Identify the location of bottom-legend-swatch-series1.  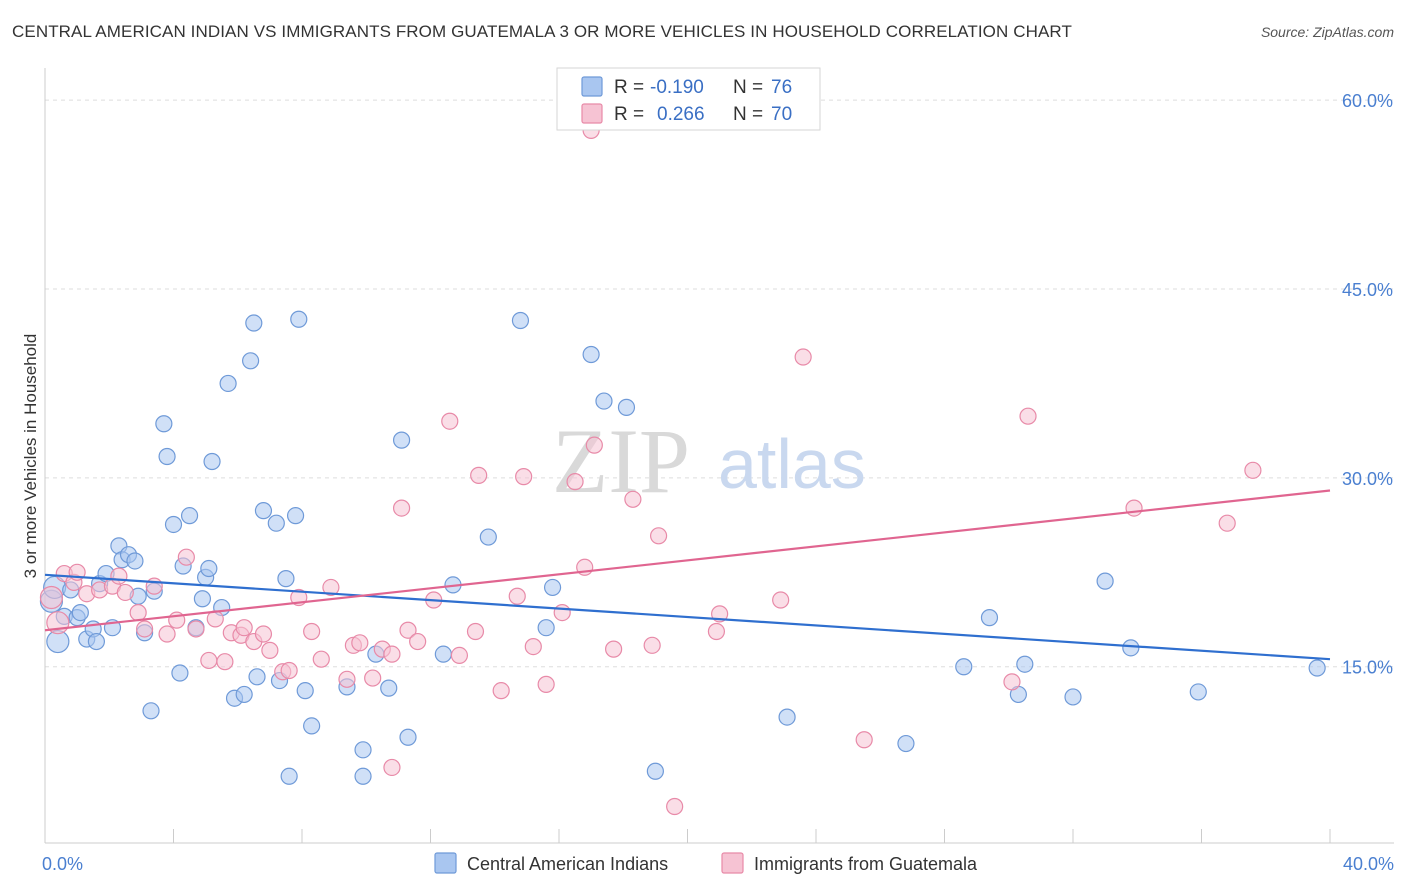
(445, 863).